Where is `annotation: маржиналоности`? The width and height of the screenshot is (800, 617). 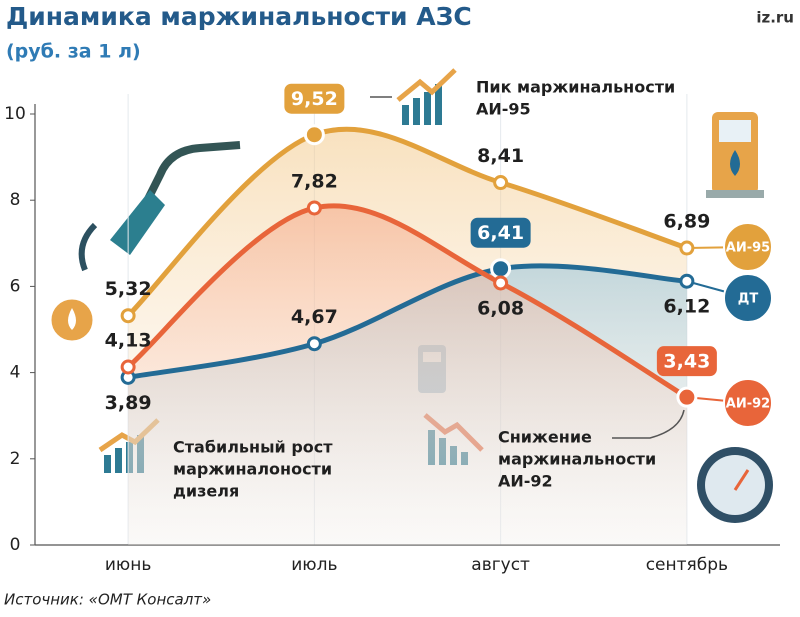
annotation: маржиналоности is located at coordinates (252, 469).